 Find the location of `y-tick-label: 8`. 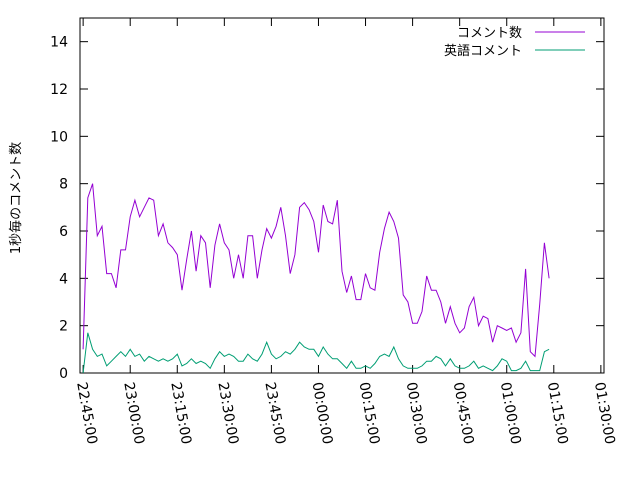

y-tick-label: 8 is located at coordinates (63, 185).